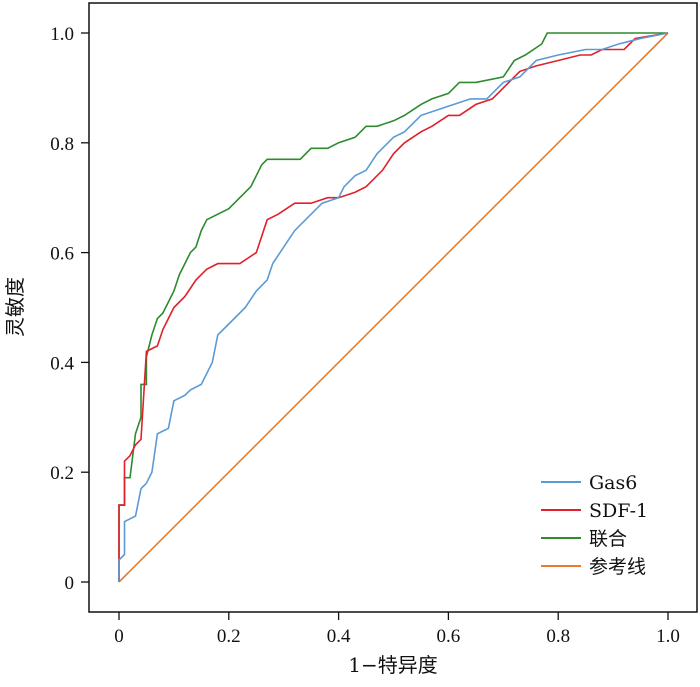  What do you see at coordinates (618, 511) in the screenshot?
I see `legend-label-sdf-1: SDF-1` at bounding box center [618, 511].